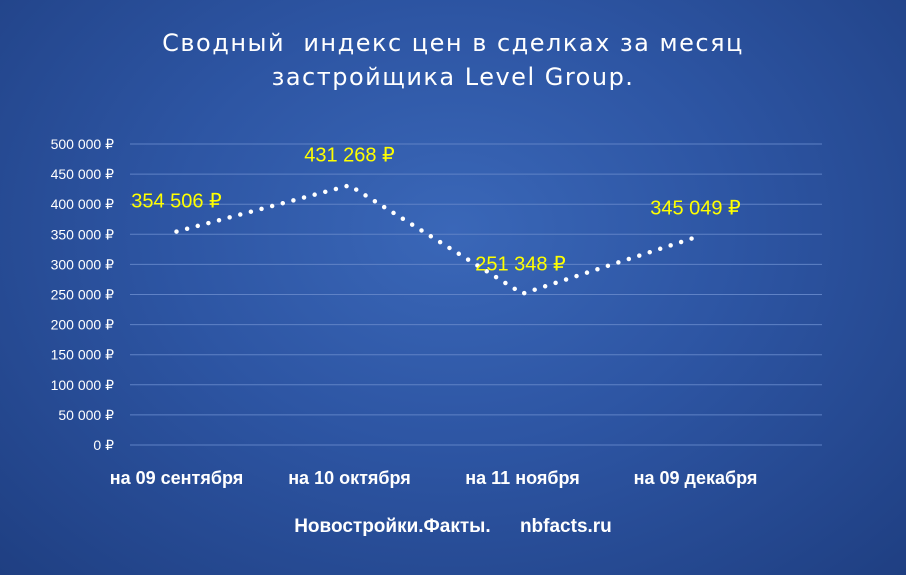  I want to click on y-tick-label: 300 000 ₽, so click(82, 264).